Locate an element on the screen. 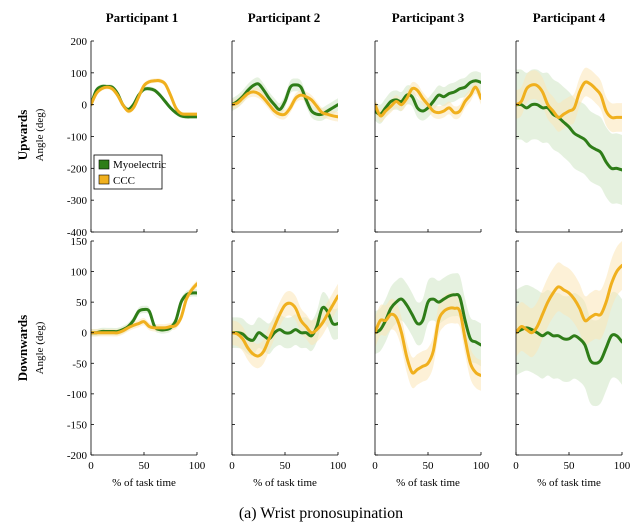 This screenshot has height=529, width=643. y-tick-label: 50 is located at coordinates (82, 303).